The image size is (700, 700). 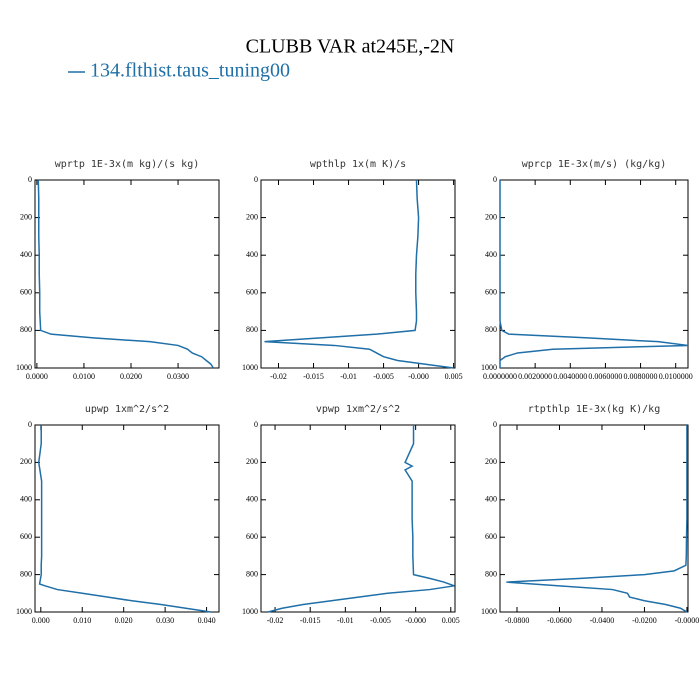 What do you see at coordinates (602, 620) in the screenshot?
I see `x-tick-label: -0.0400` at bounding box center [602, 620].